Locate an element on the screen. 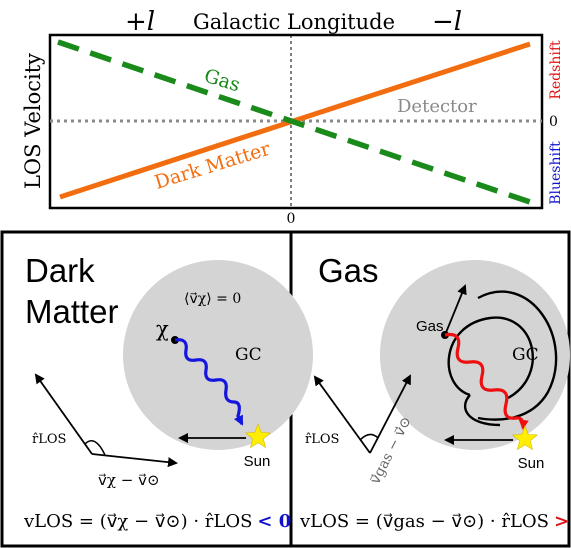 The height and width of the screenshot is (548, 571). gas-equation: vLOS = (v⃗gas − v⃗⊙) · r̂LOS > 0 is located at coordinates (435, 521).